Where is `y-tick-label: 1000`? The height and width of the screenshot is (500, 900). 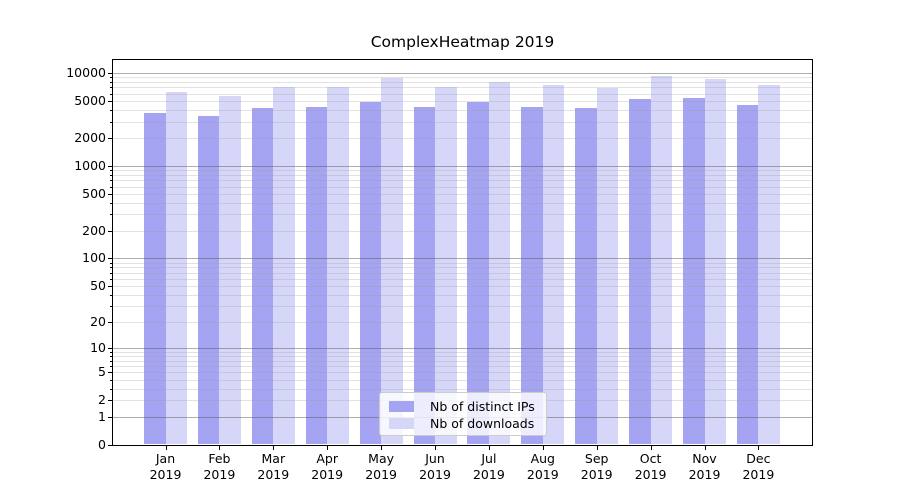 y-tick-label: 1000 is located at coordinates (90, 165).